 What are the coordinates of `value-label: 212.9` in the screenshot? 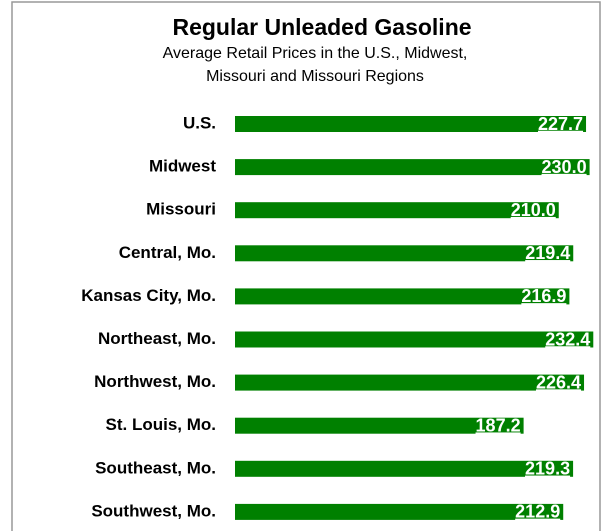 It's located at (537, 512).